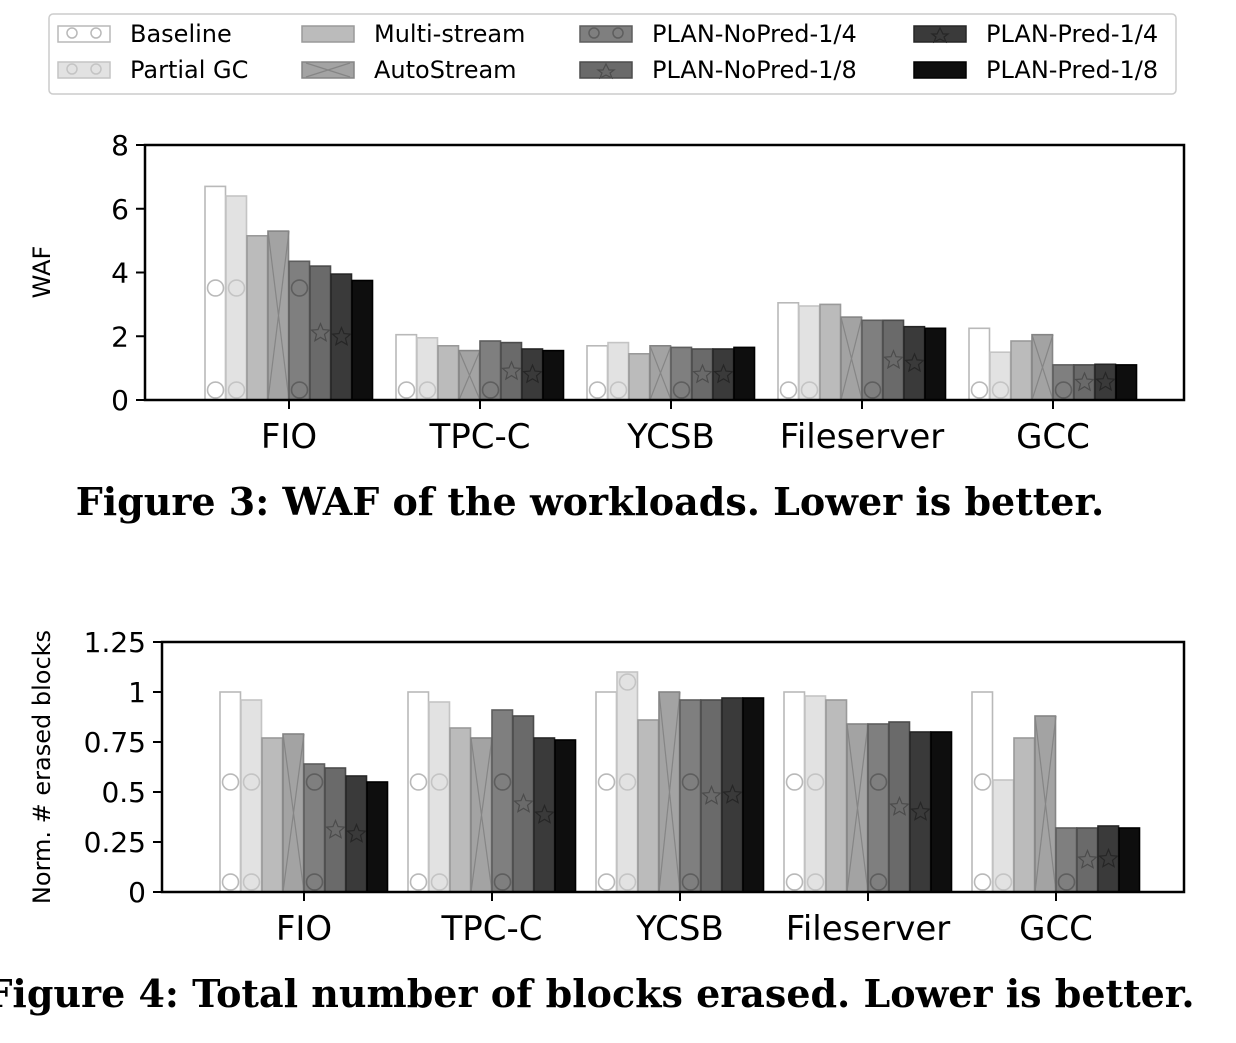  I want to click on legend-label-baseline: Baseline, so click(181, 34).